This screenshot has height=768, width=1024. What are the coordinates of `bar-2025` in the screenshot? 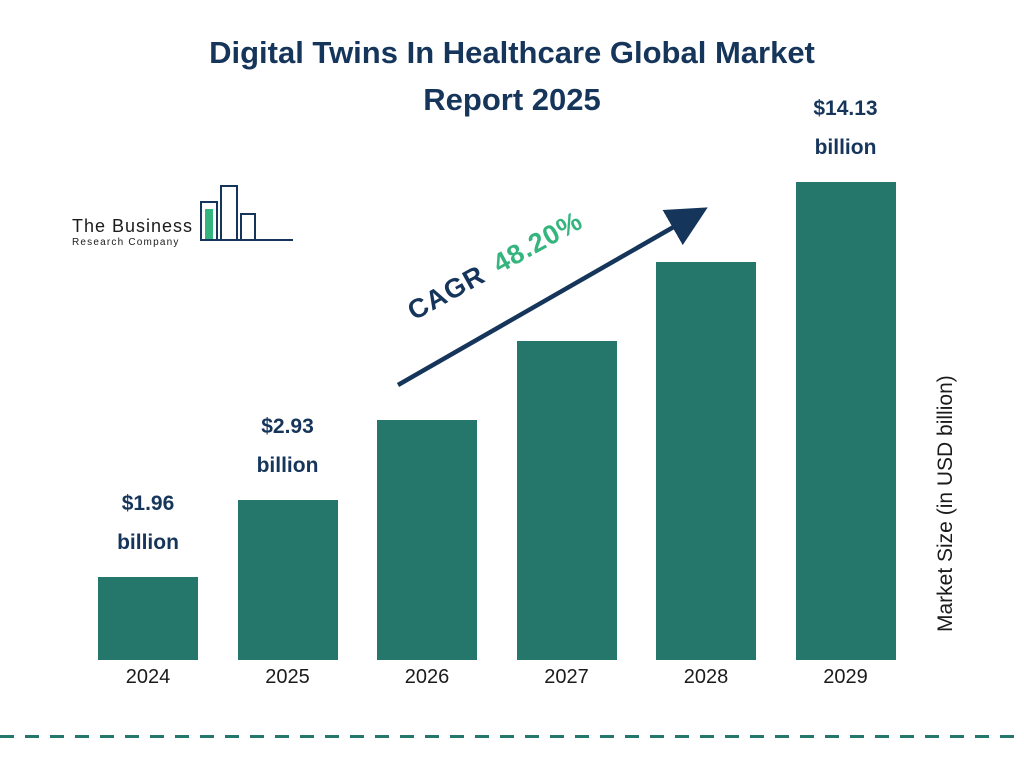 It's located at (287, 580).